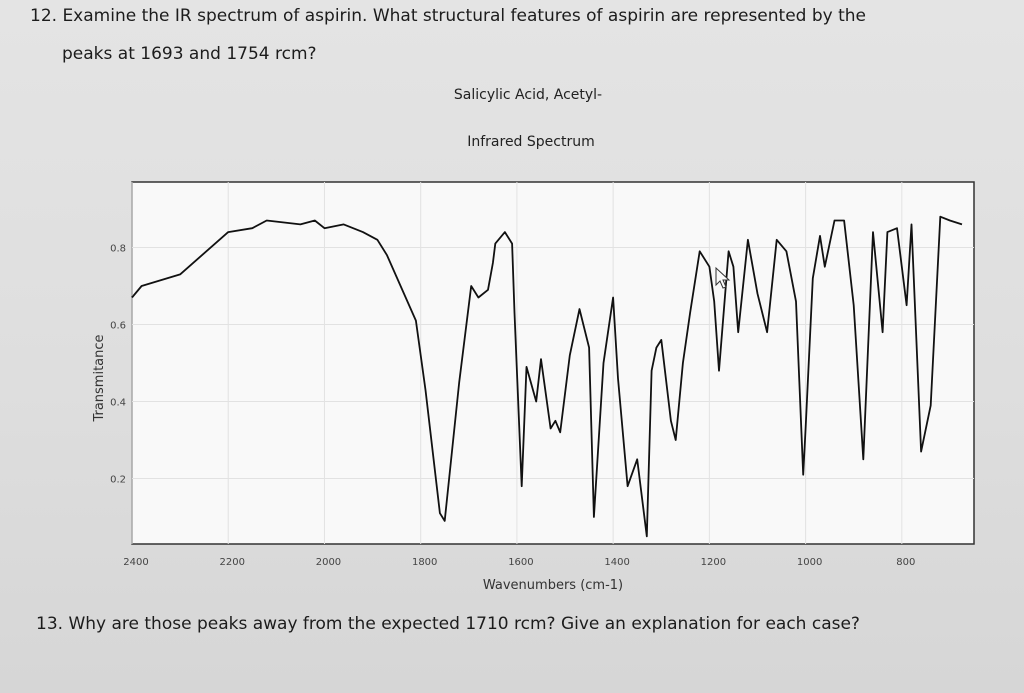  I want to click on x-tick-label: 2000, so click(328, 562).